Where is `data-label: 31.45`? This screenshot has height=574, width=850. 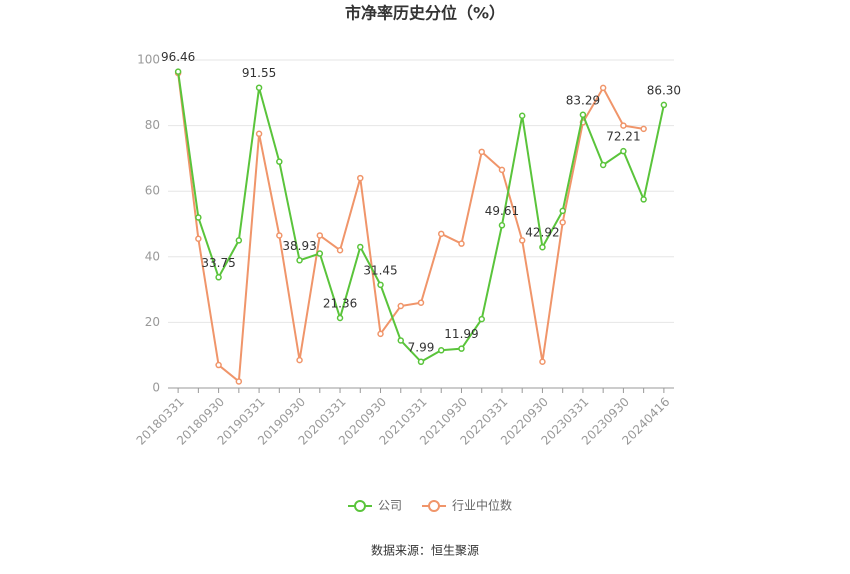
data-label: 31.45 is located at coordinates (380, 270).